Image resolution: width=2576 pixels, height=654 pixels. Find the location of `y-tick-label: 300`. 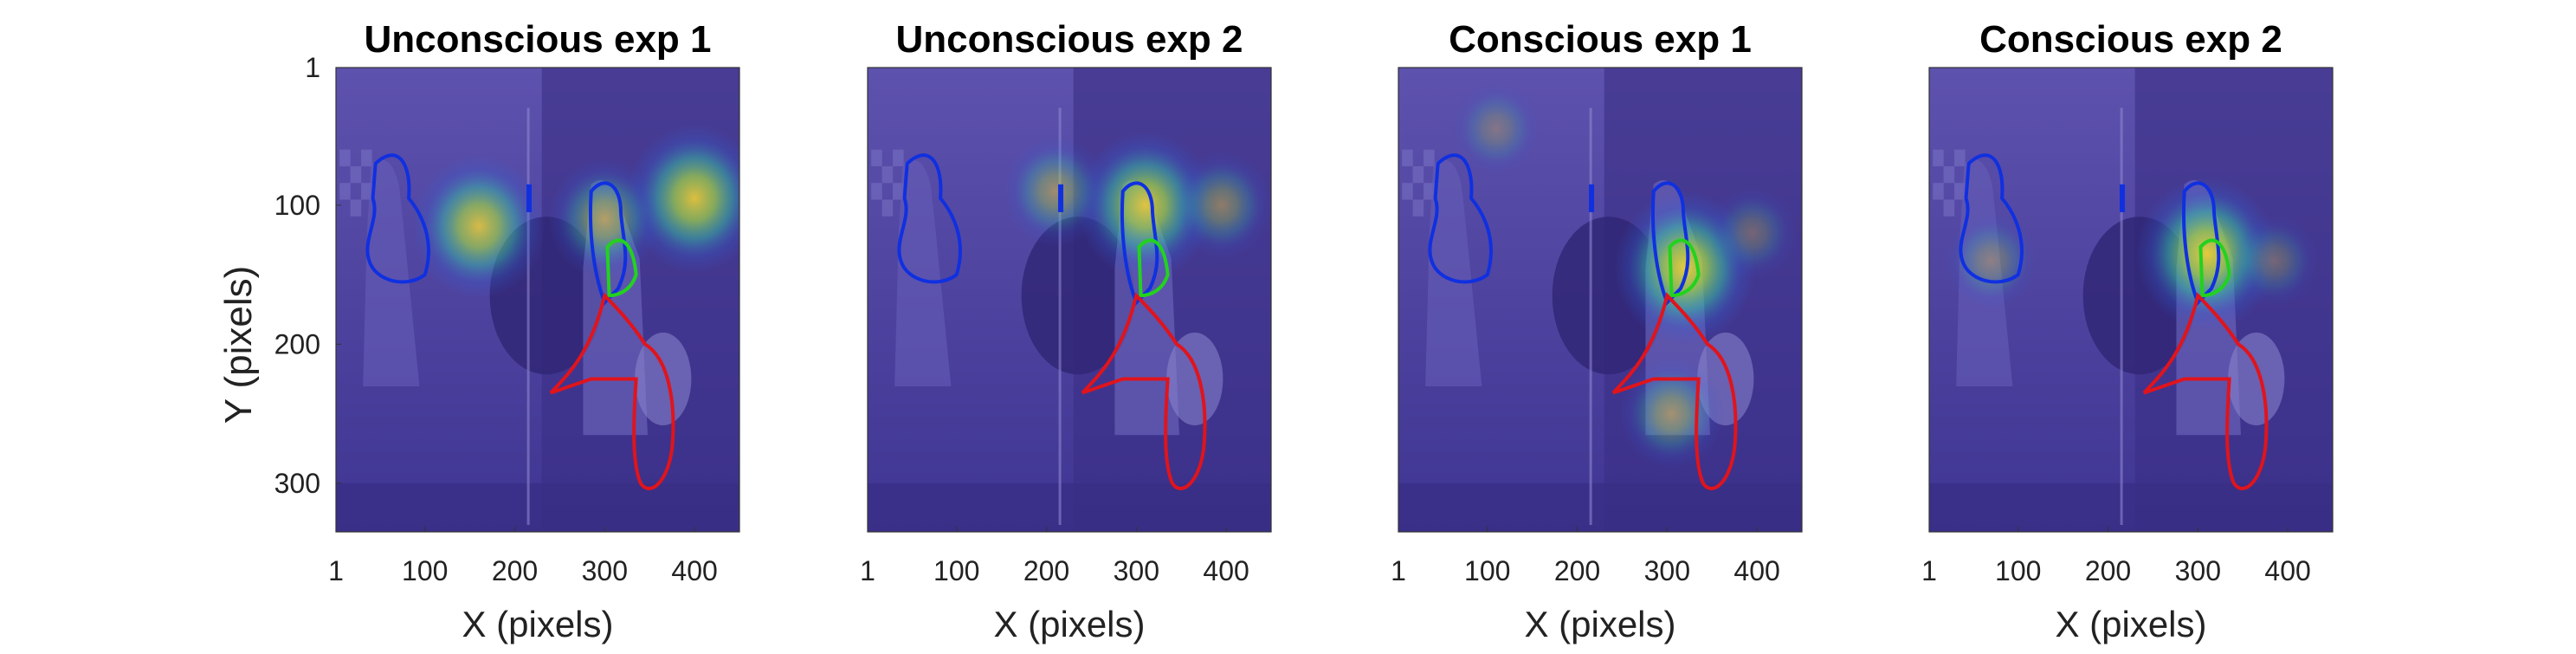

y-tick-label: 300 is located at coordinates (297, 484).